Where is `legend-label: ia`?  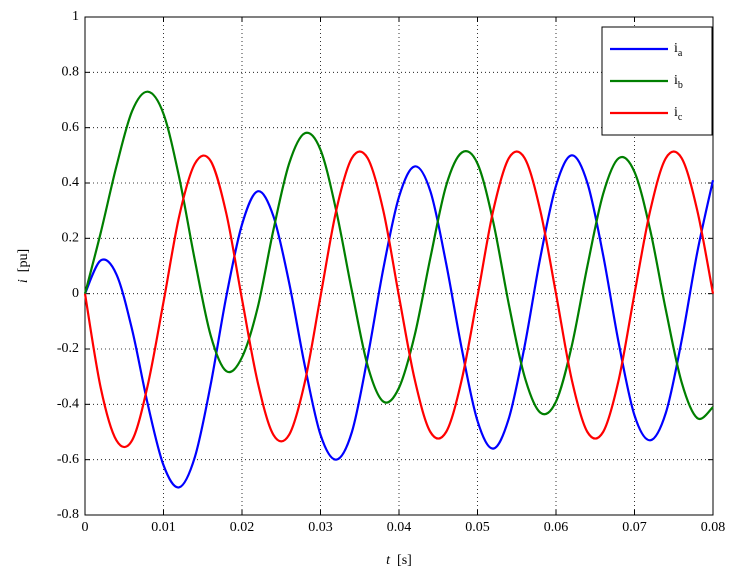 legend-label: ia is located at coordinates (678, 50).